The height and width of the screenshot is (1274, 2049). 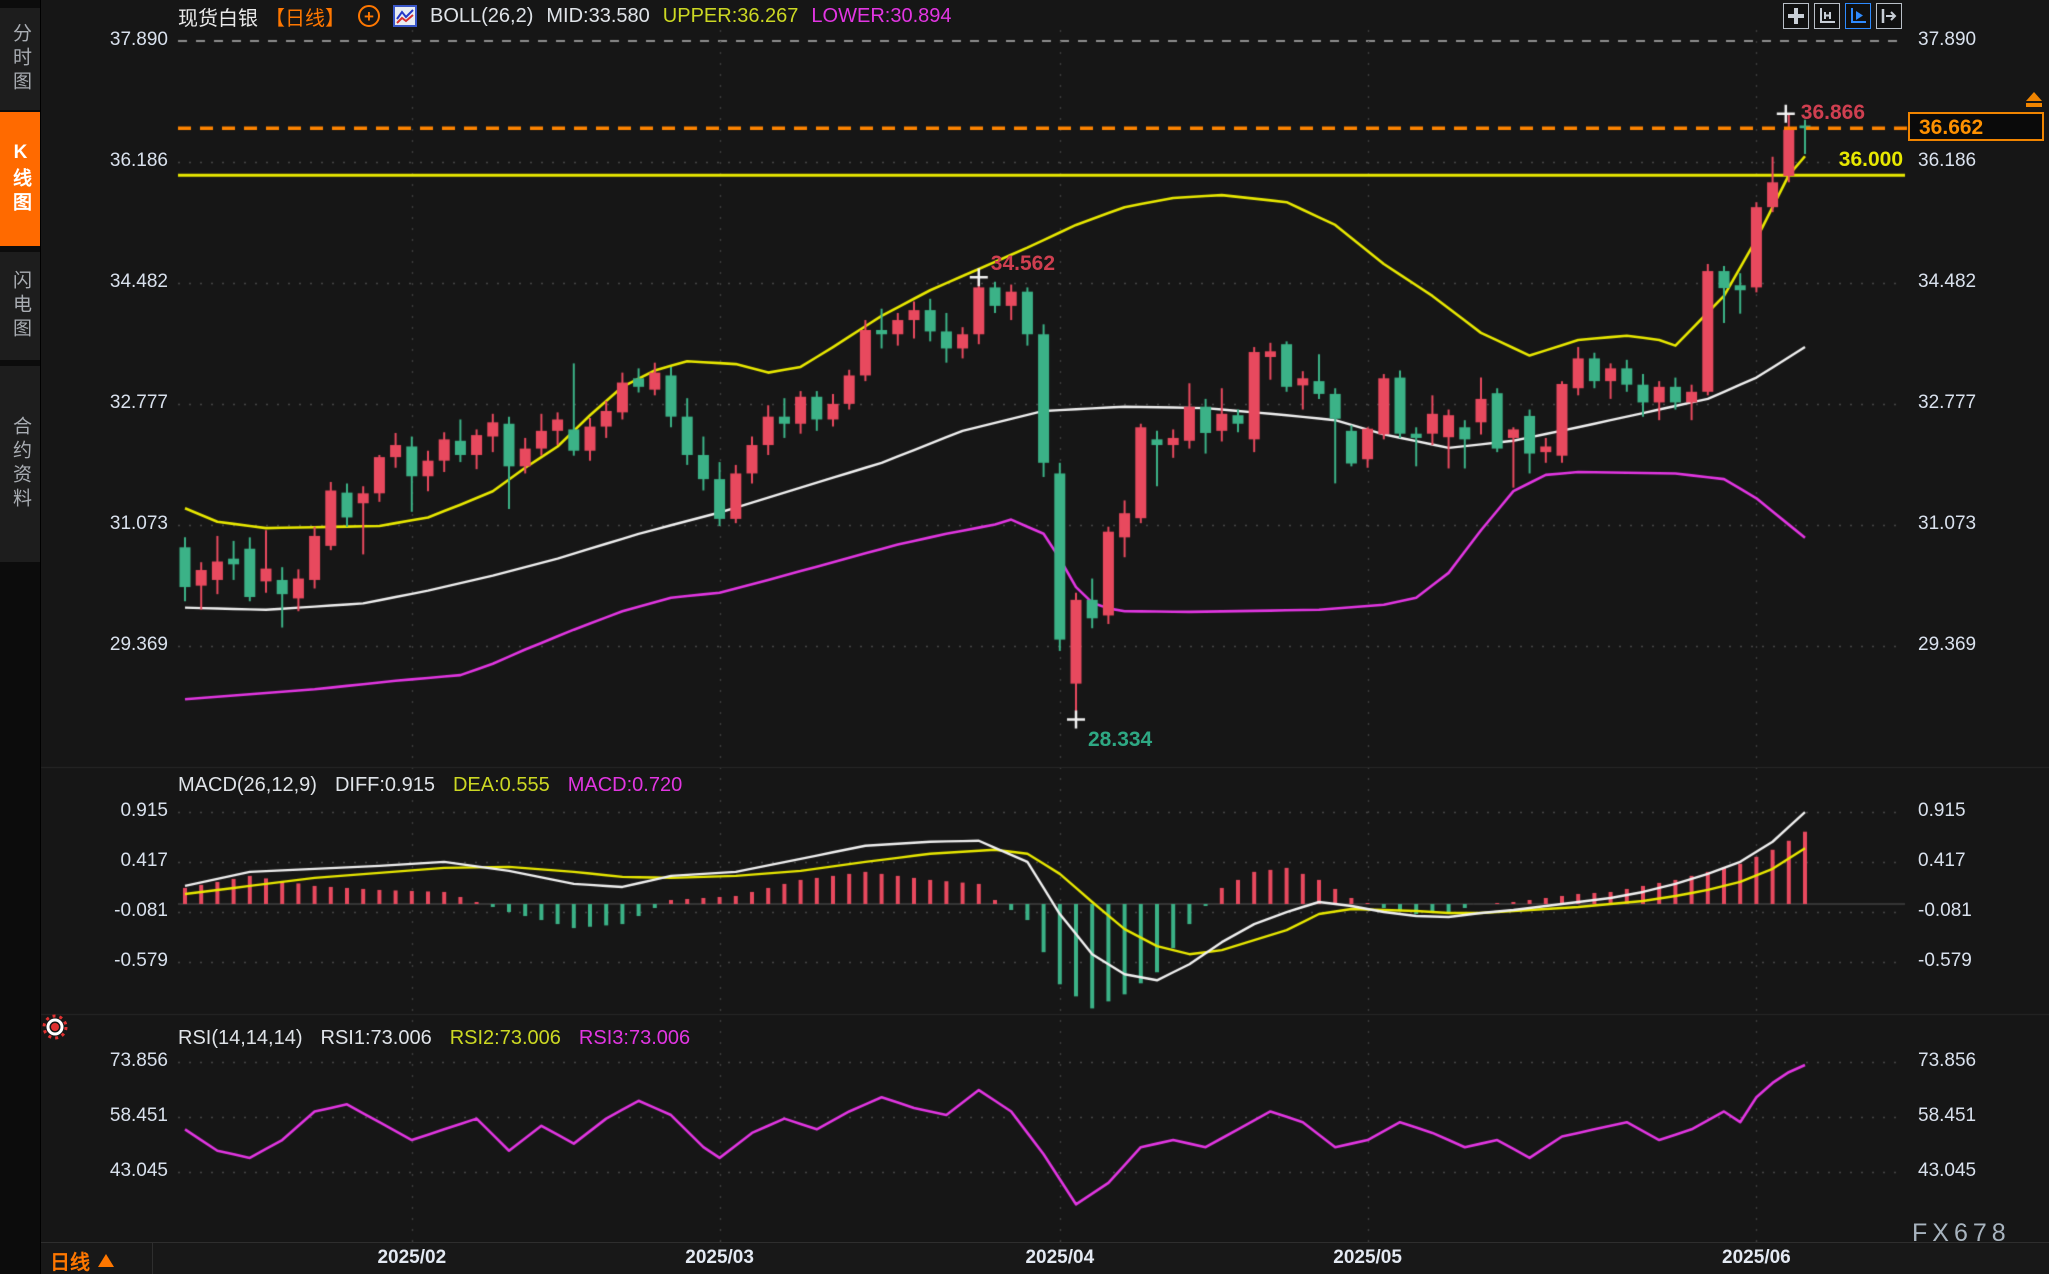 I want to click on sidebar-item-time-chart: 分时图, so click(x=20, y=59).